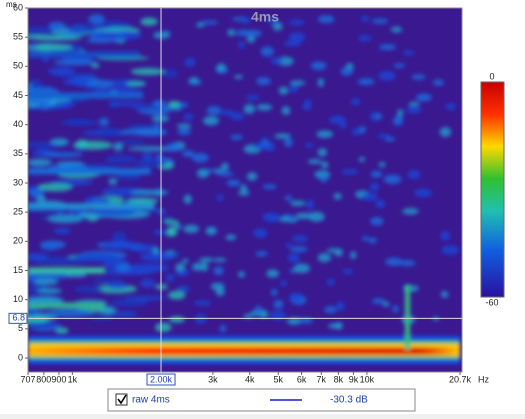 The height and width of the screenshot is (419, 525). What do you see at coordinates (73, 379) in the screenshot?
I see `x-tick-label: 1k` at bounding box center [73, 379].